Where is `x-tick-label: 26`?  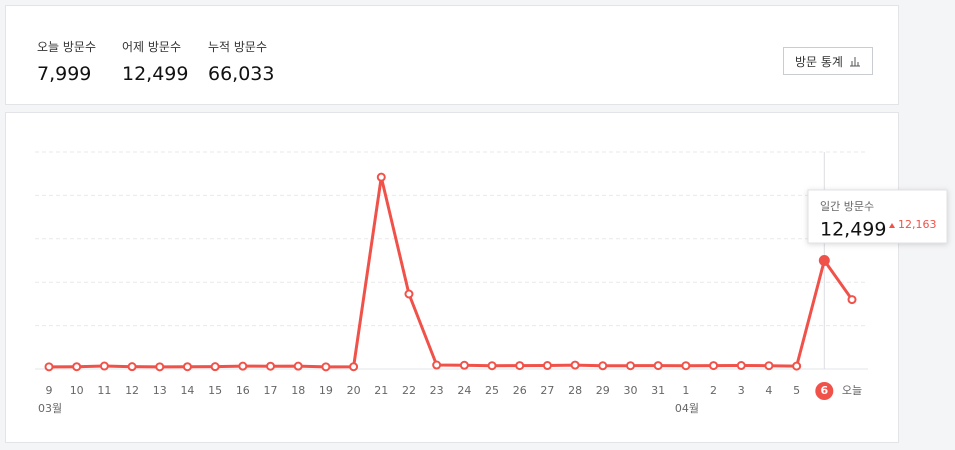 x-tick-label: 26 is located at coordinates (520, 390).